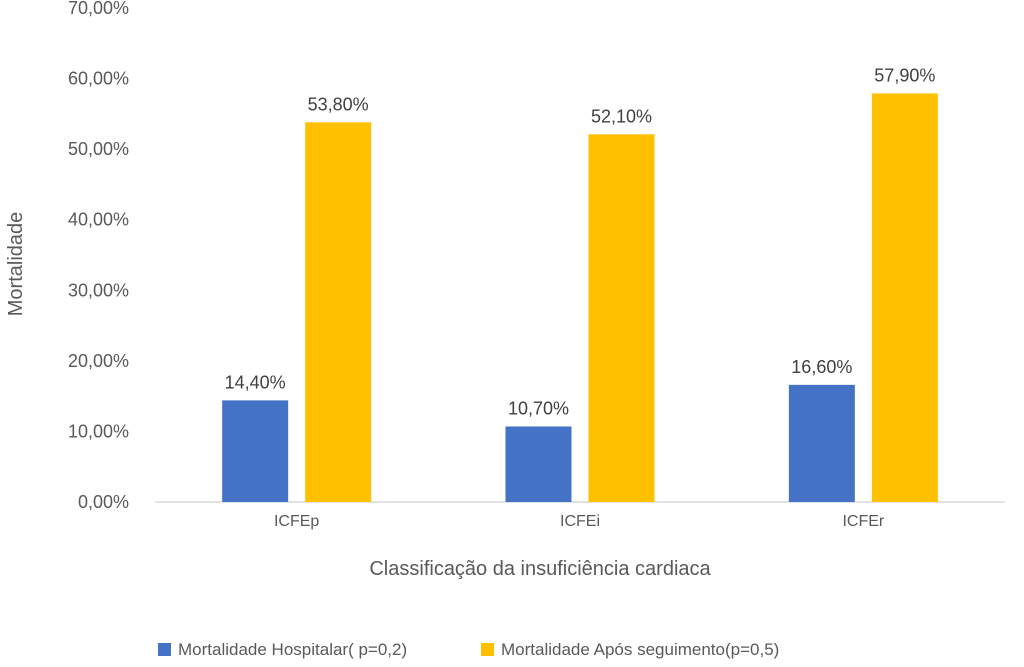 The width and height of the screenshot is (1024, 667). I want to click on y-tick-label: 20,00%, so click(98, 361).